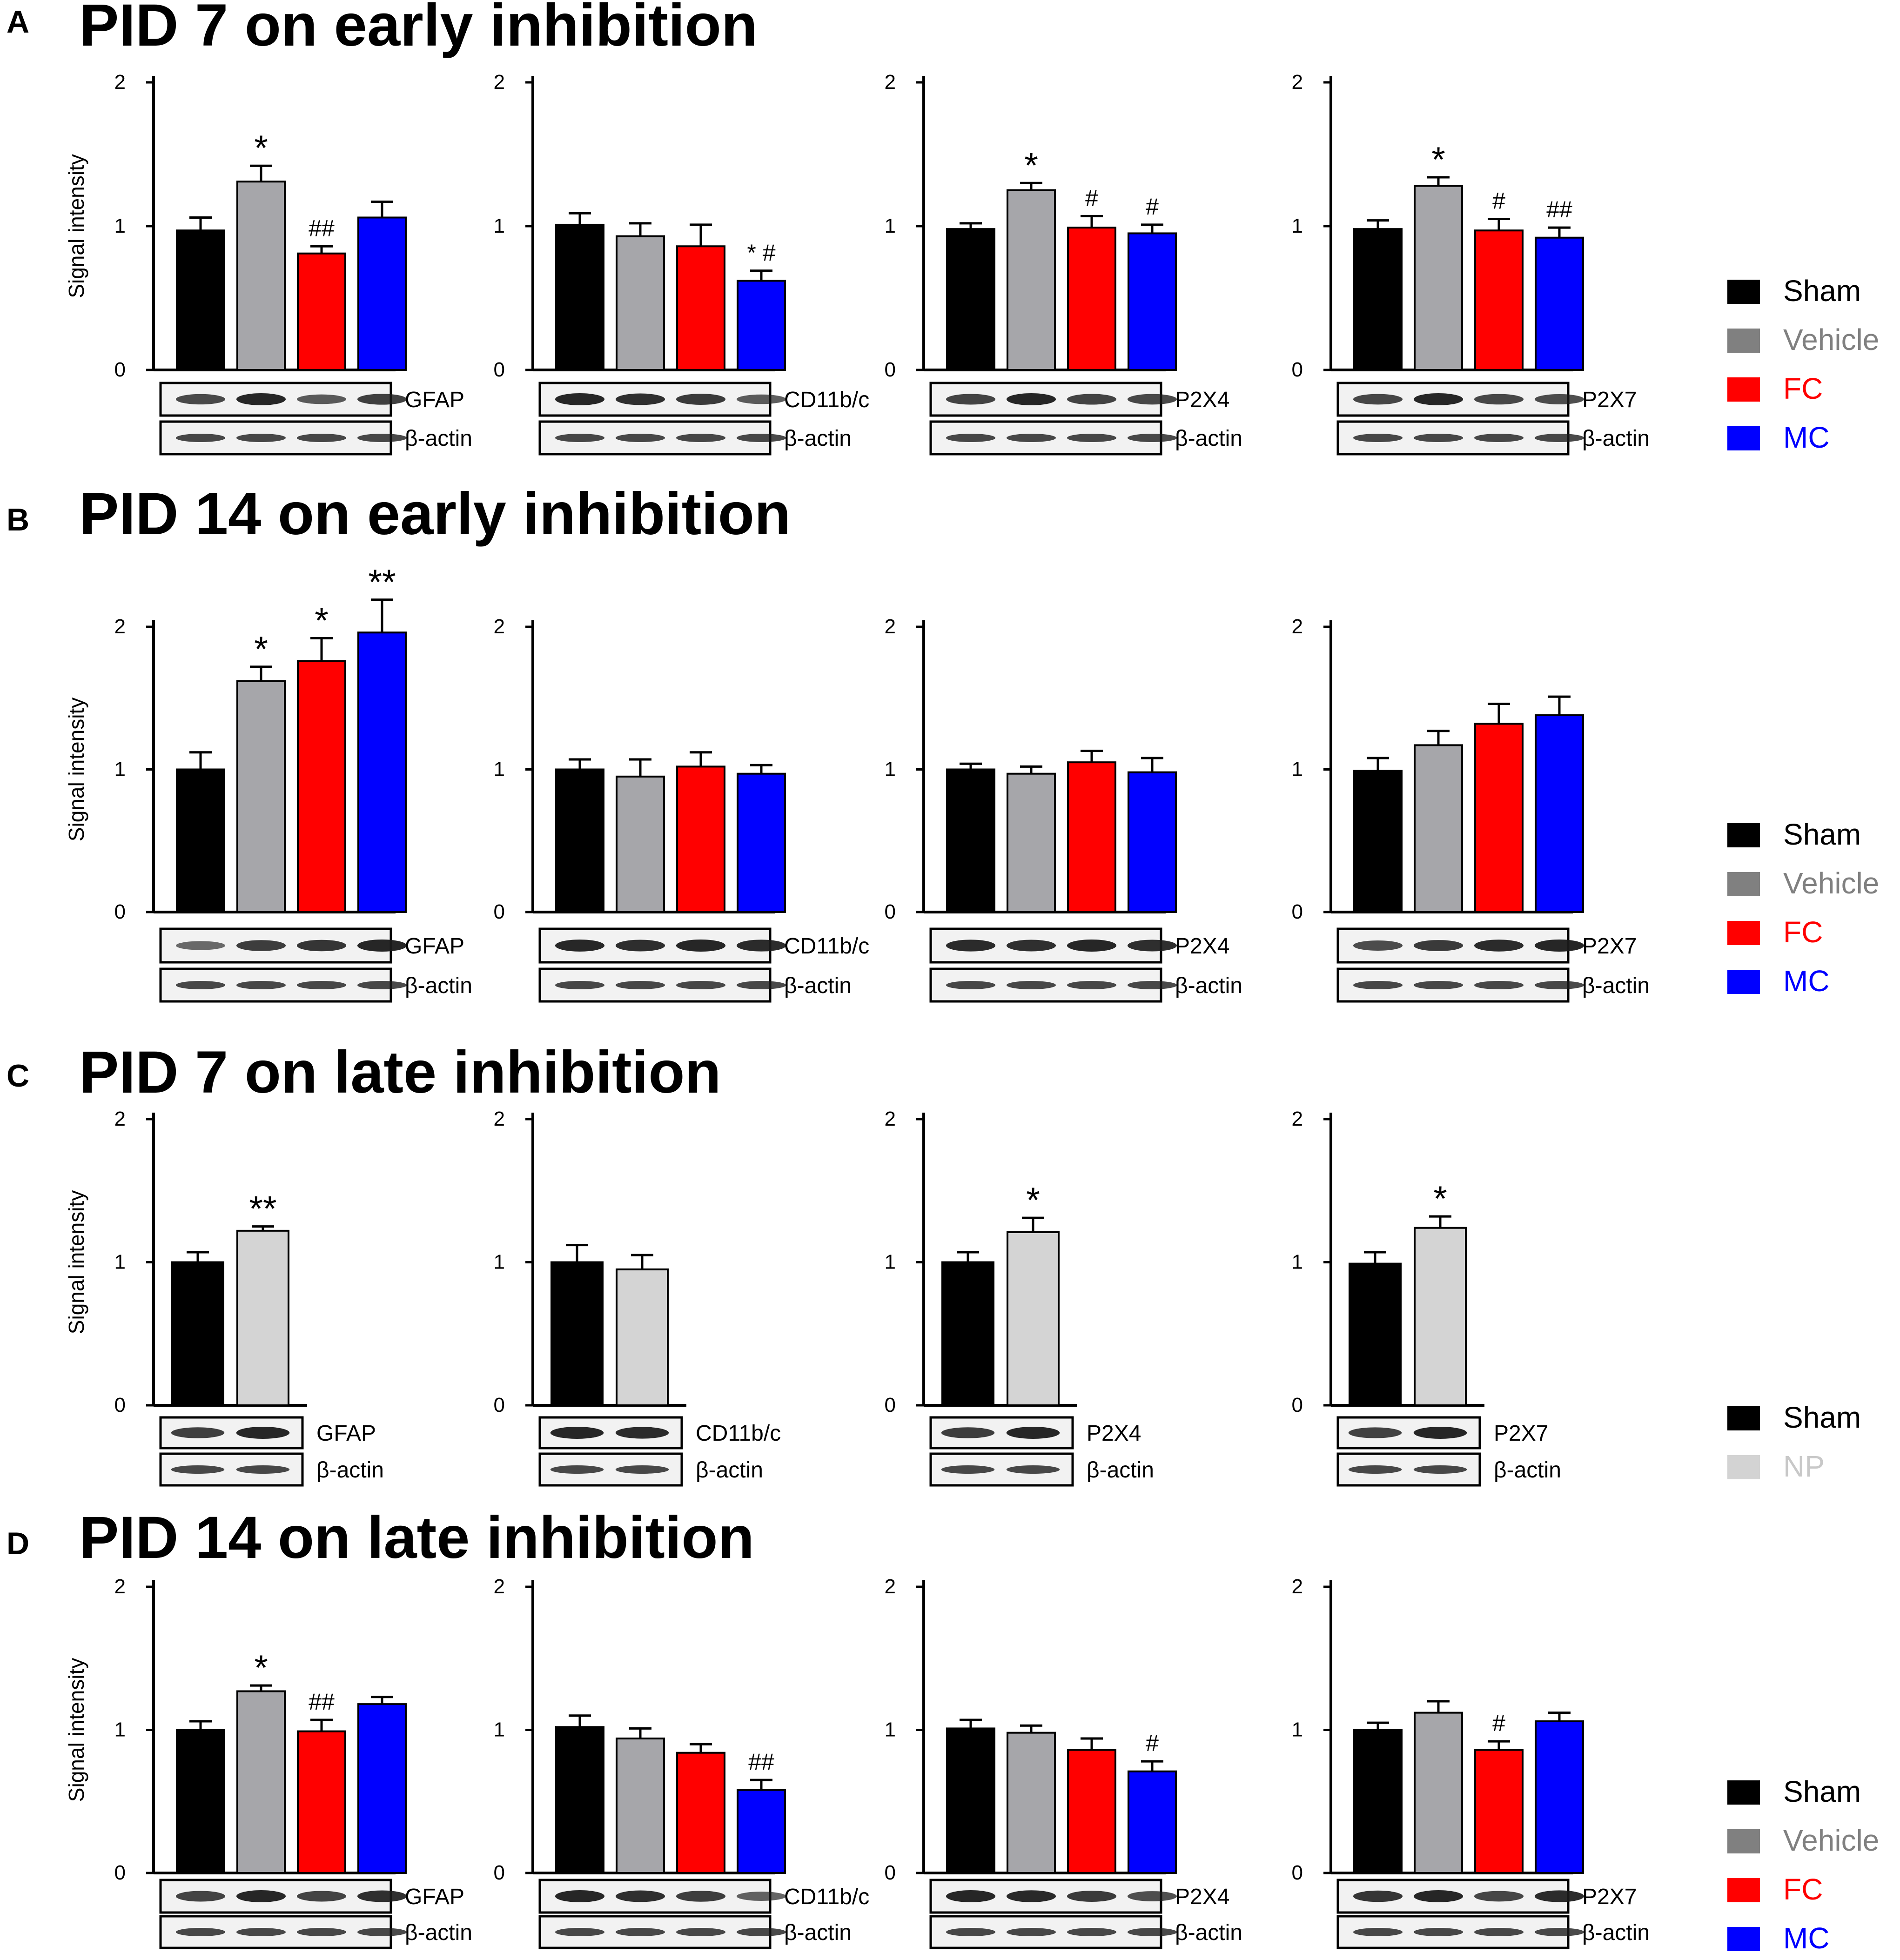  What do you see at coordinates (346, 1433) in the screenshot?
I see `blot-label: GFAP` at bounding box center [346, 1433].